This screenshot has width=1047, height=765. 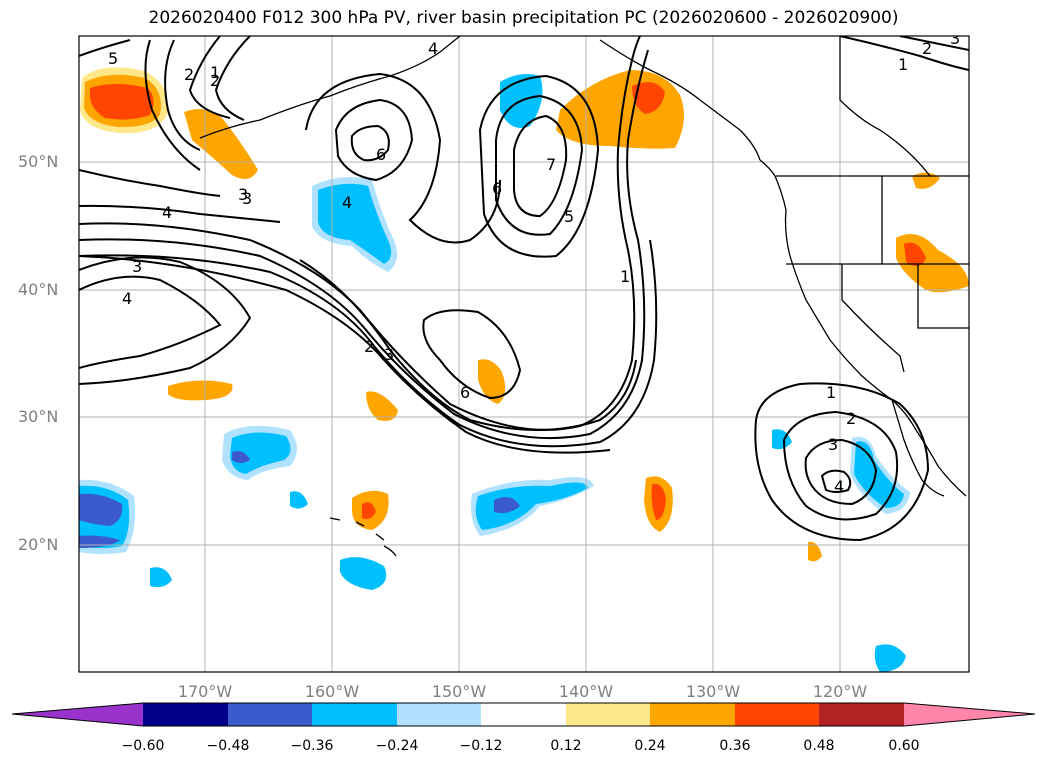 I want to click on colorbar-tick-label: 0.12, so click(x=566, y=746).